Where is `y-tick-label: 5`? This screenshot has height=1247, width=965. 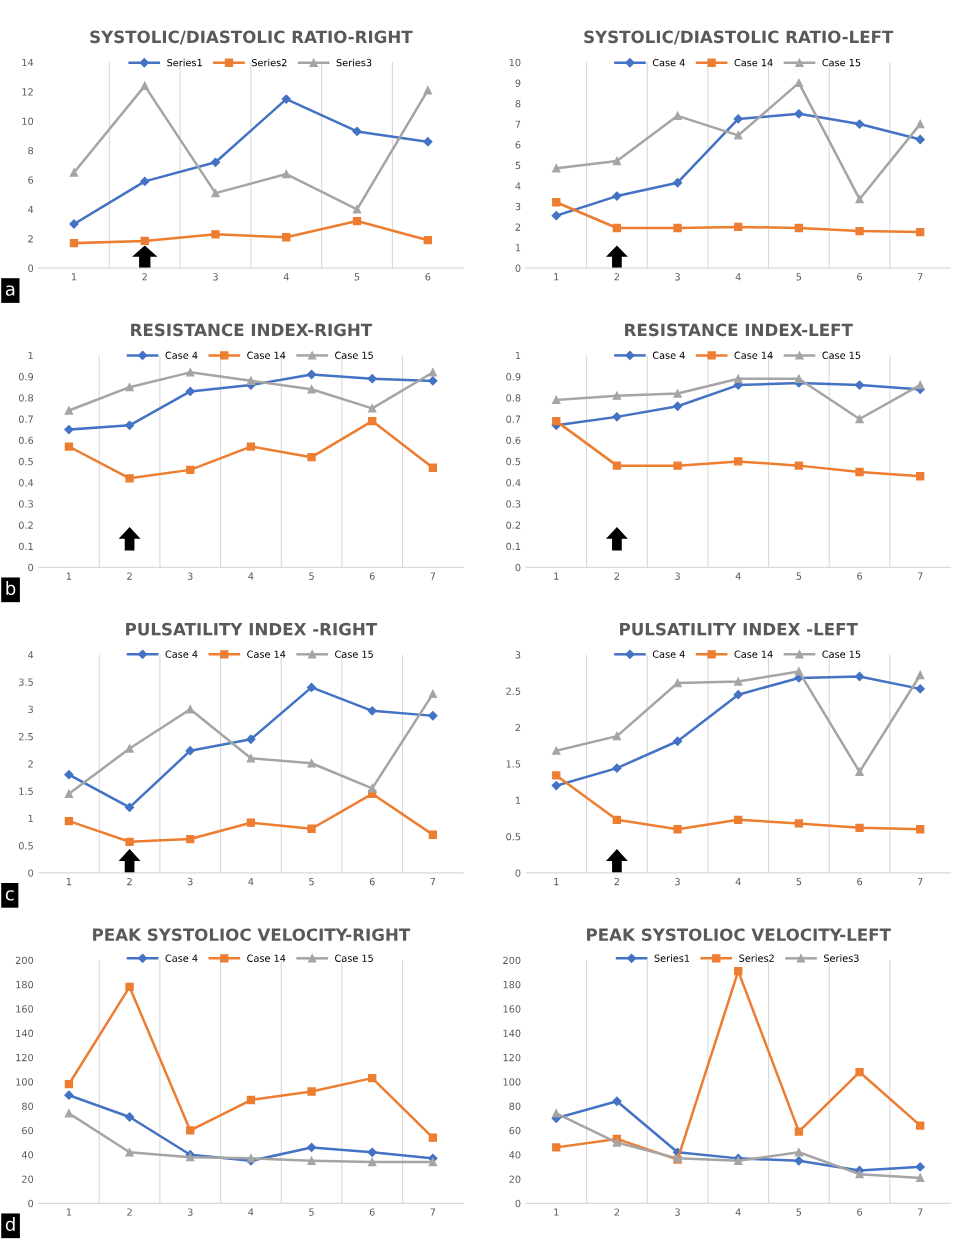 y-tick-label: 5 is located at coordinates (518, 165).